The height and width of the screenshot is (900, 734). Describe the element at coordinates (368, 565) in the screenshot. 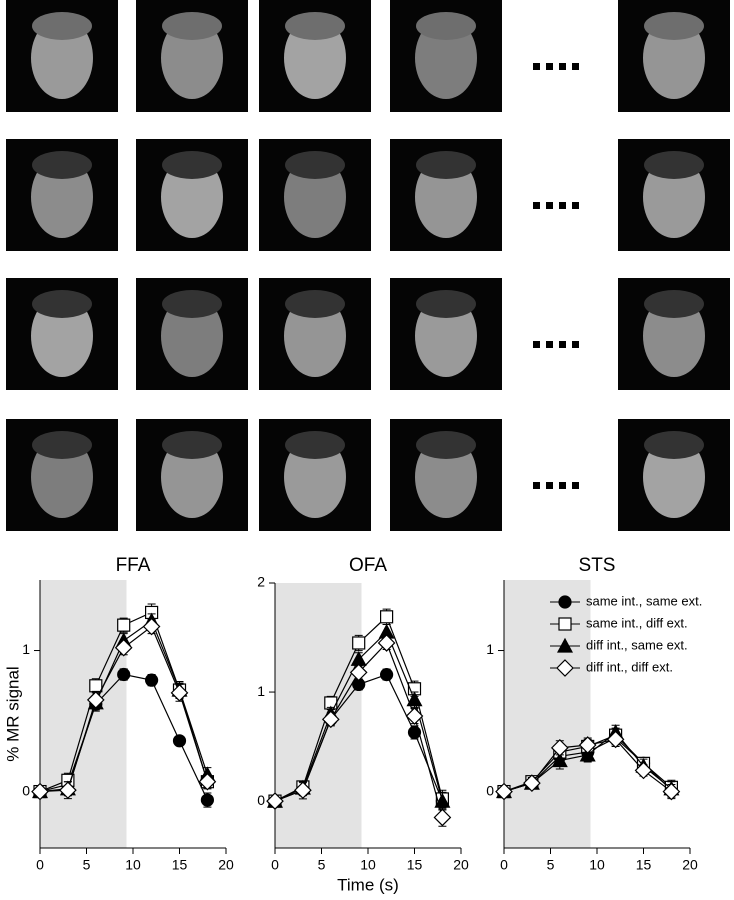

I see `chart-title: OFA` at that location.